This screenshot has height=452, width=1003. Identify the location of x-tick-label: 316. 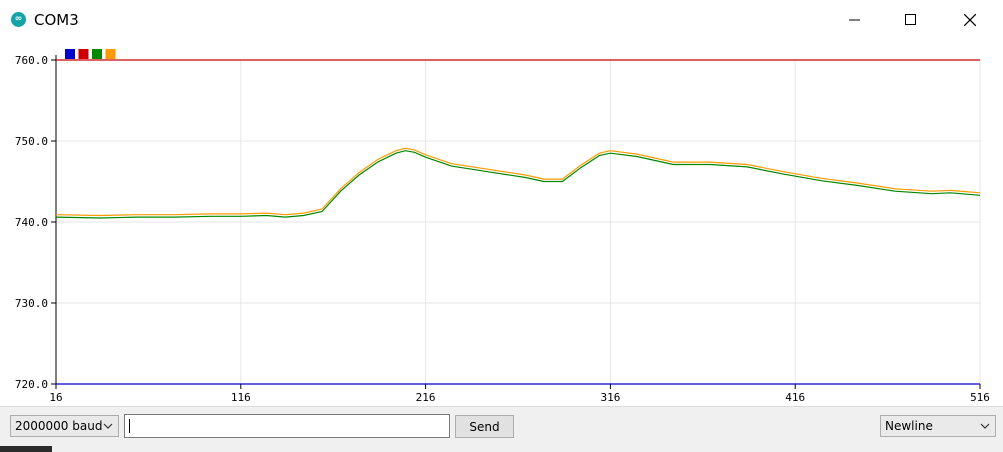
(610, 397).